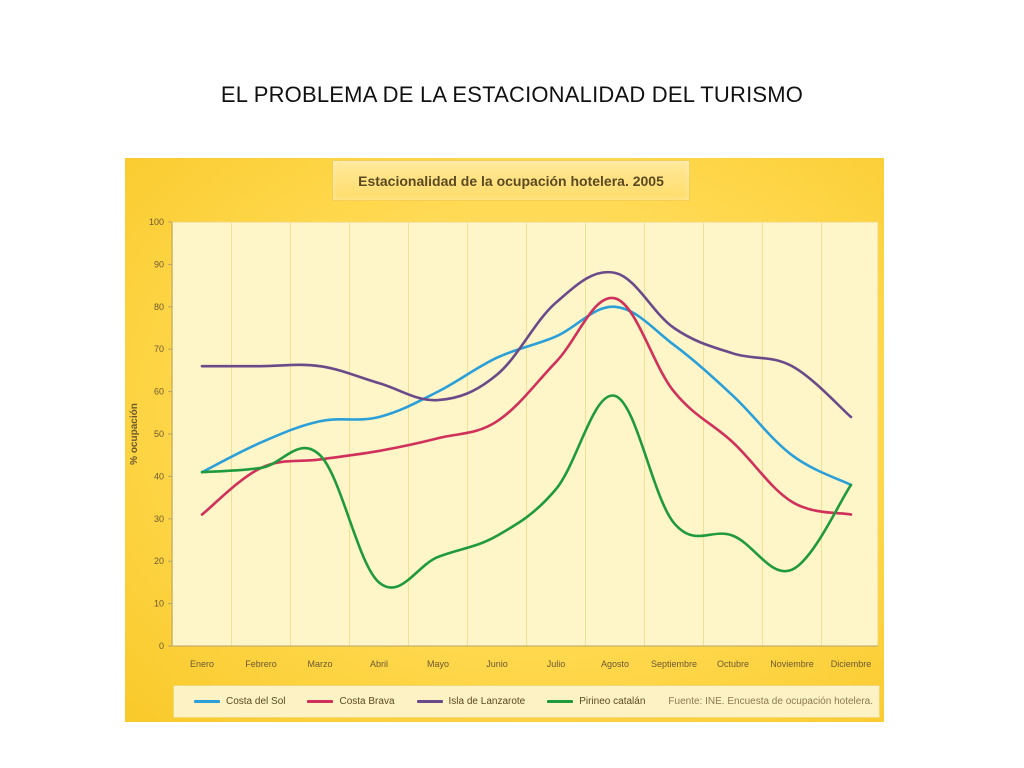  Describe the element at coordinates (615, 664) in the screenshot. I see `x-tick-label: Agosto` at that location.